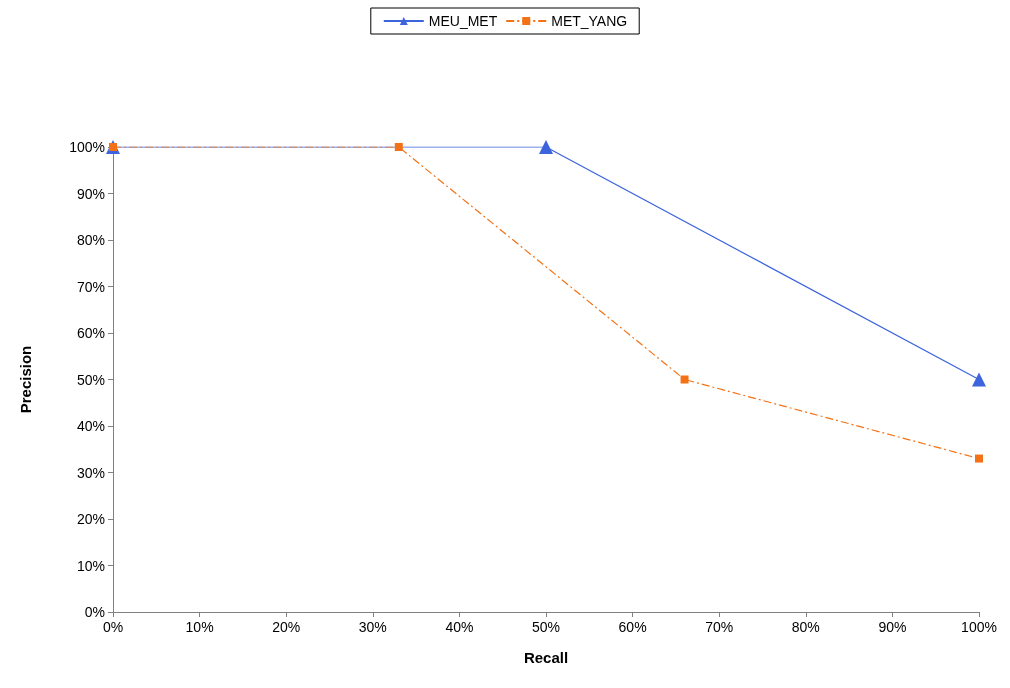 This screenshot has height=688, width=1010. Describe the element at coordinates (372, 627) in the screenshot. I see `x-tick-label: 30%` at that location.